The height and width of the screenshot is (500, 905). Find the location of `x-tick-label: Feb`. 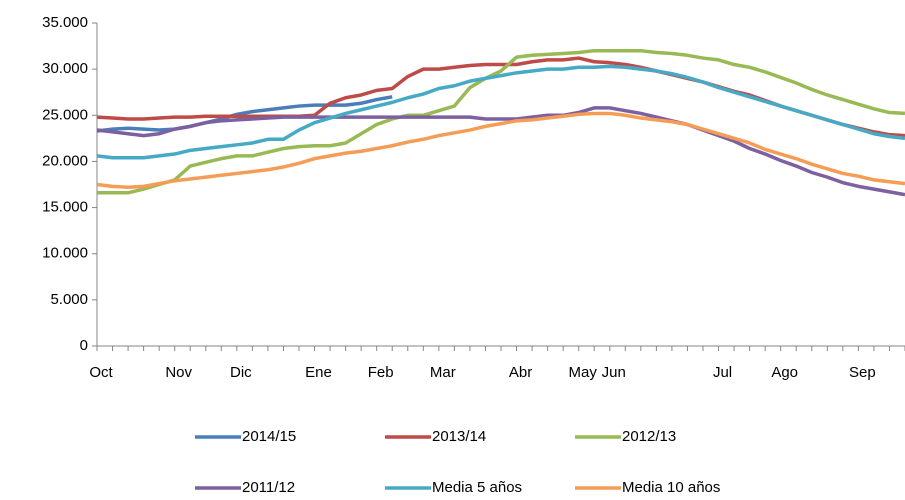

x-tick-label: Feb is located at coordinates (381, 372).